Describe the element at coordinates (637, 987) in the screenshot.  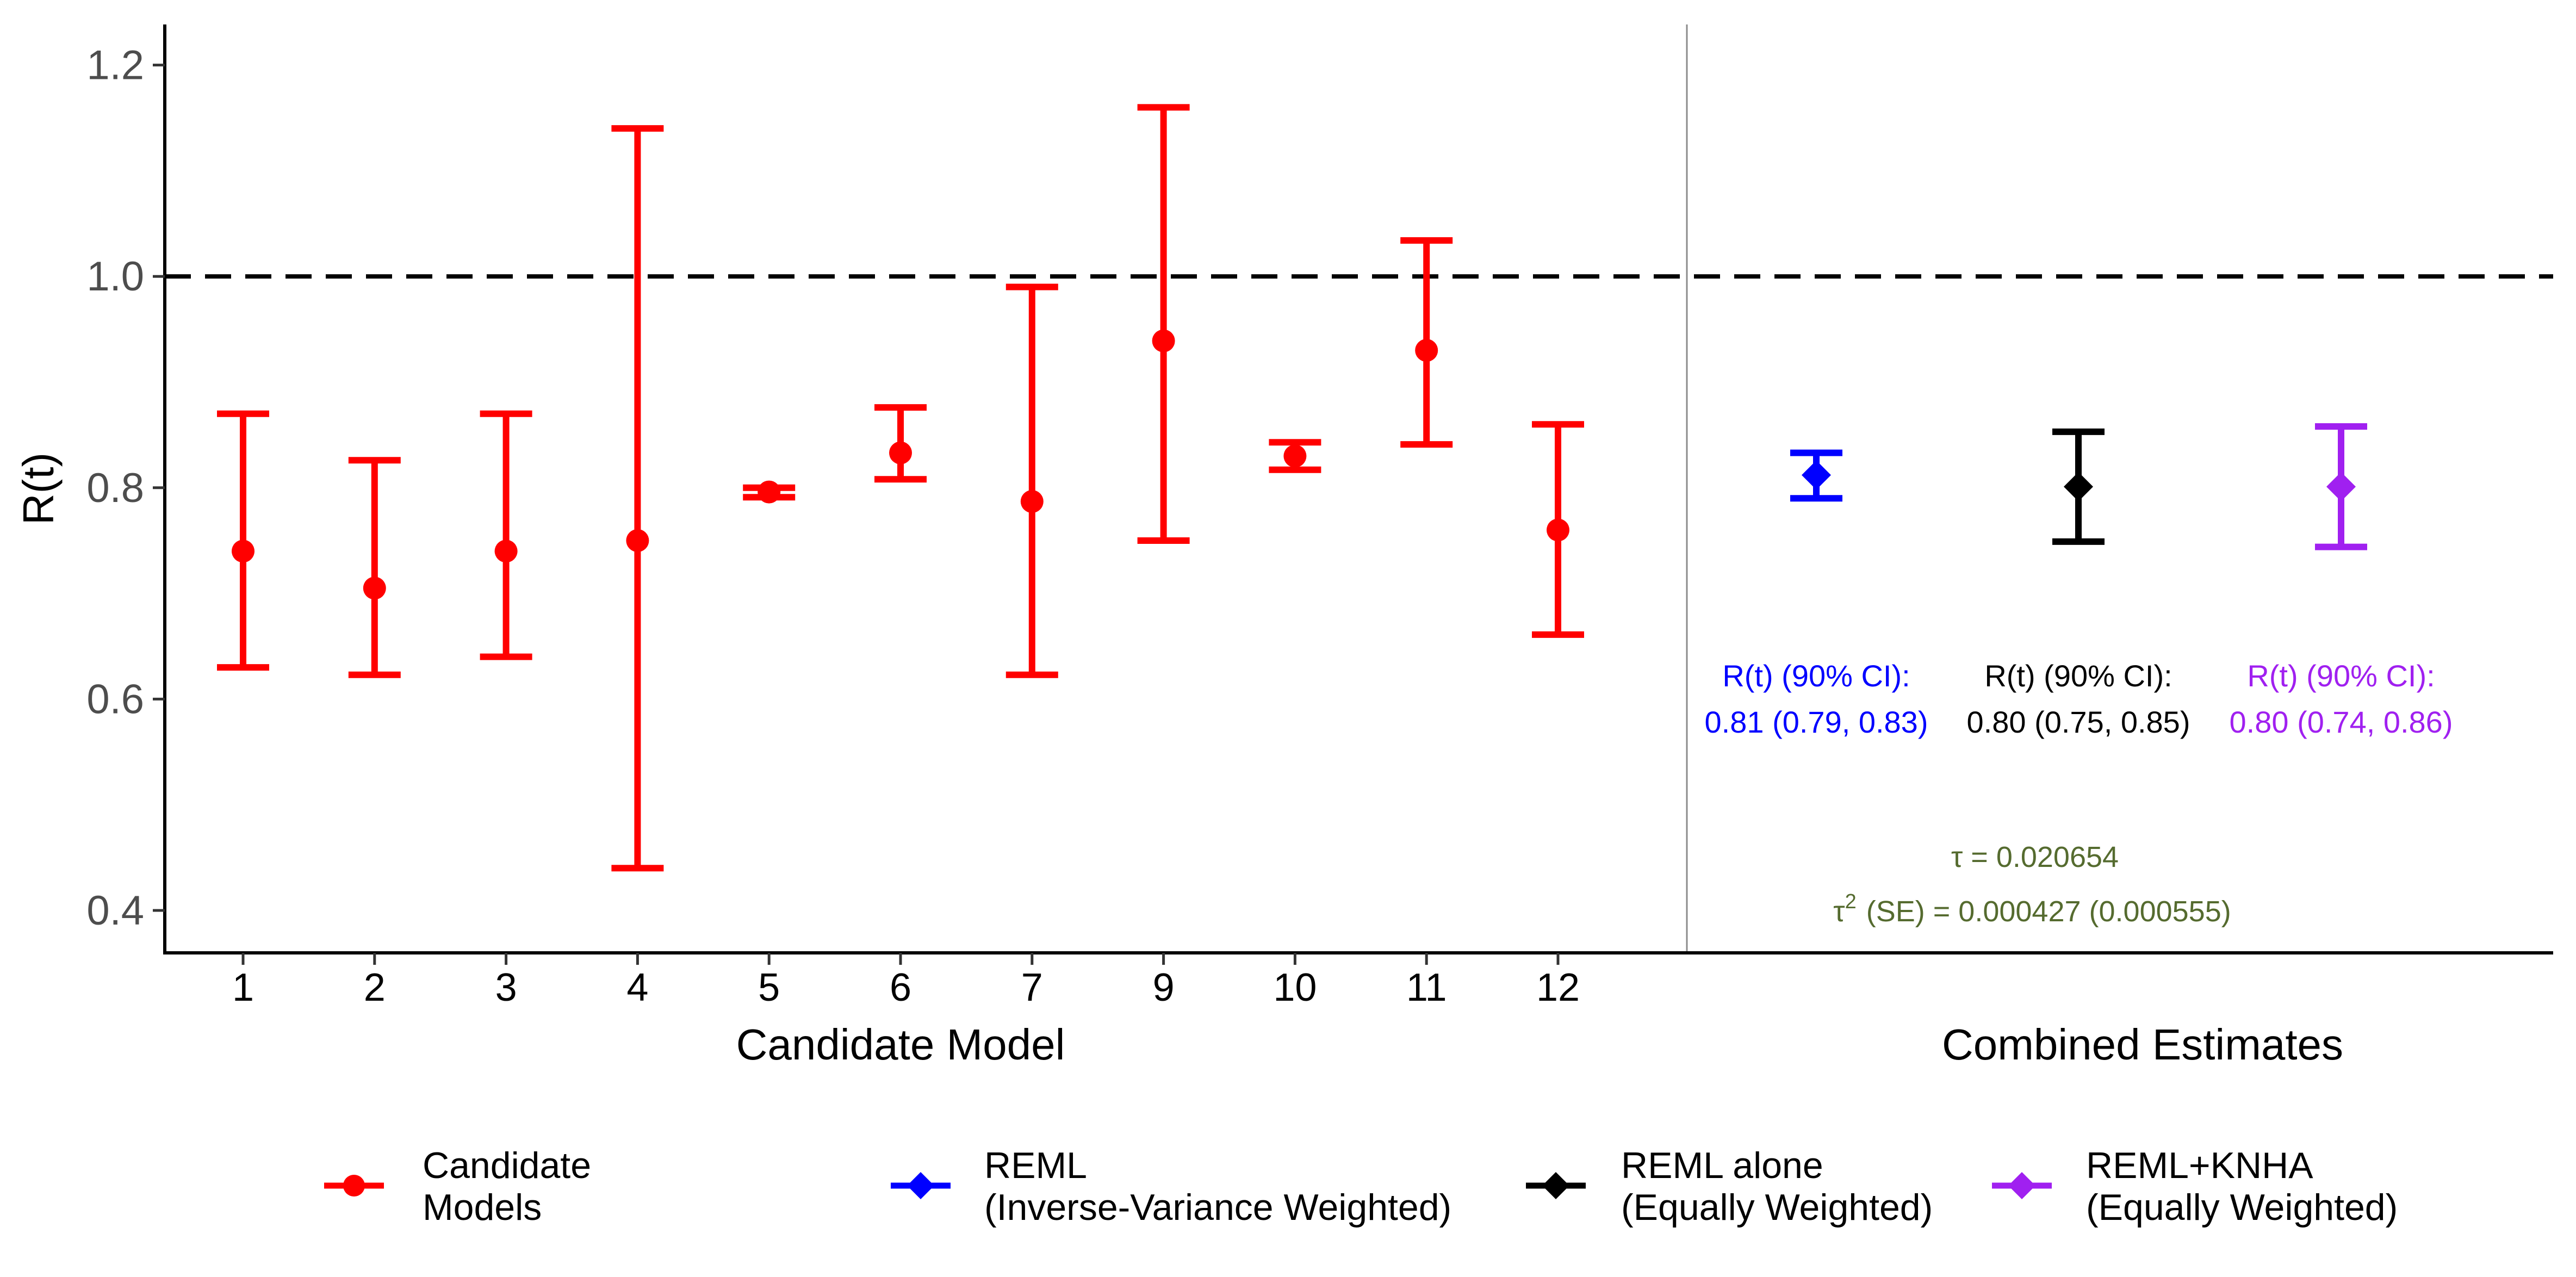
I see `x-tick-label-4: 4` at that location.